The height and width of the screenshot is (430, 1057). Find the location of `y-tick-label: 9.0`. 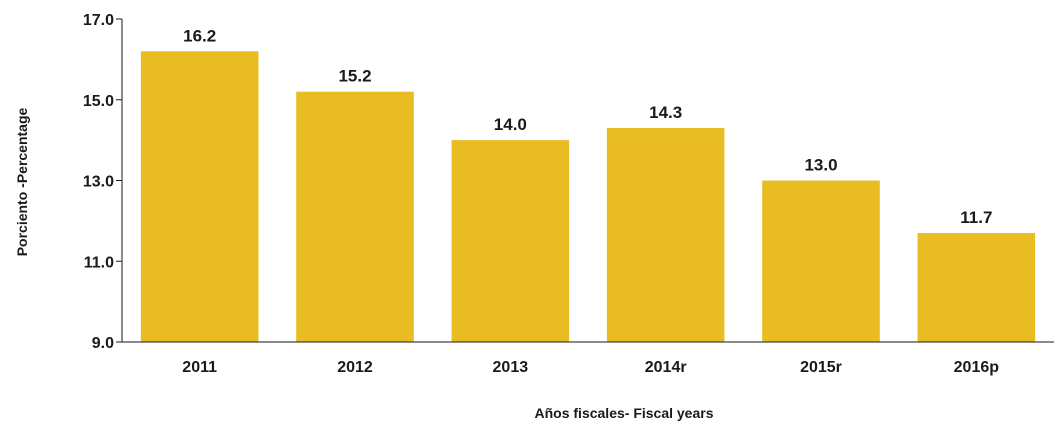

y-tick-label: 9.0 is located at coordinates (103, 343).